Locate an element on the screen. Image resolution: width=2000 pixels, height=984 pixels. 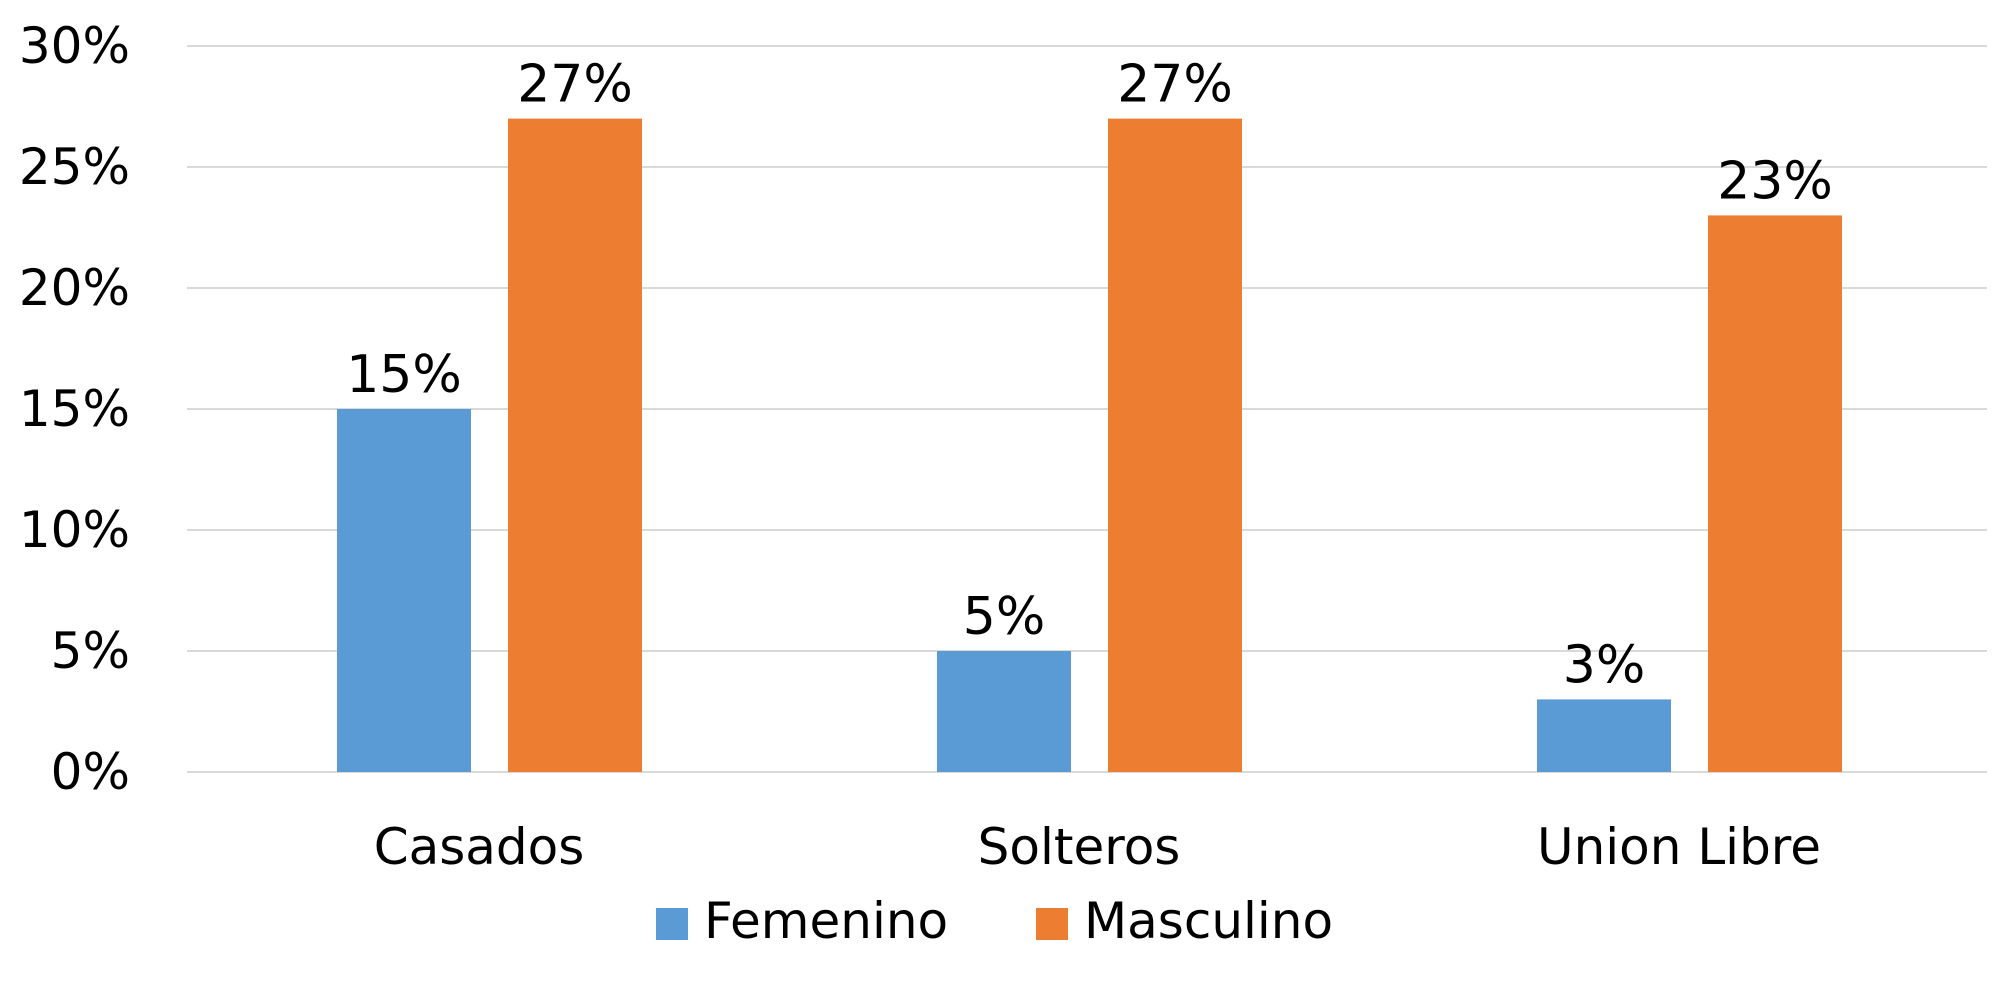
bar-masculino-solteros is located at coordinates (1175, 445).